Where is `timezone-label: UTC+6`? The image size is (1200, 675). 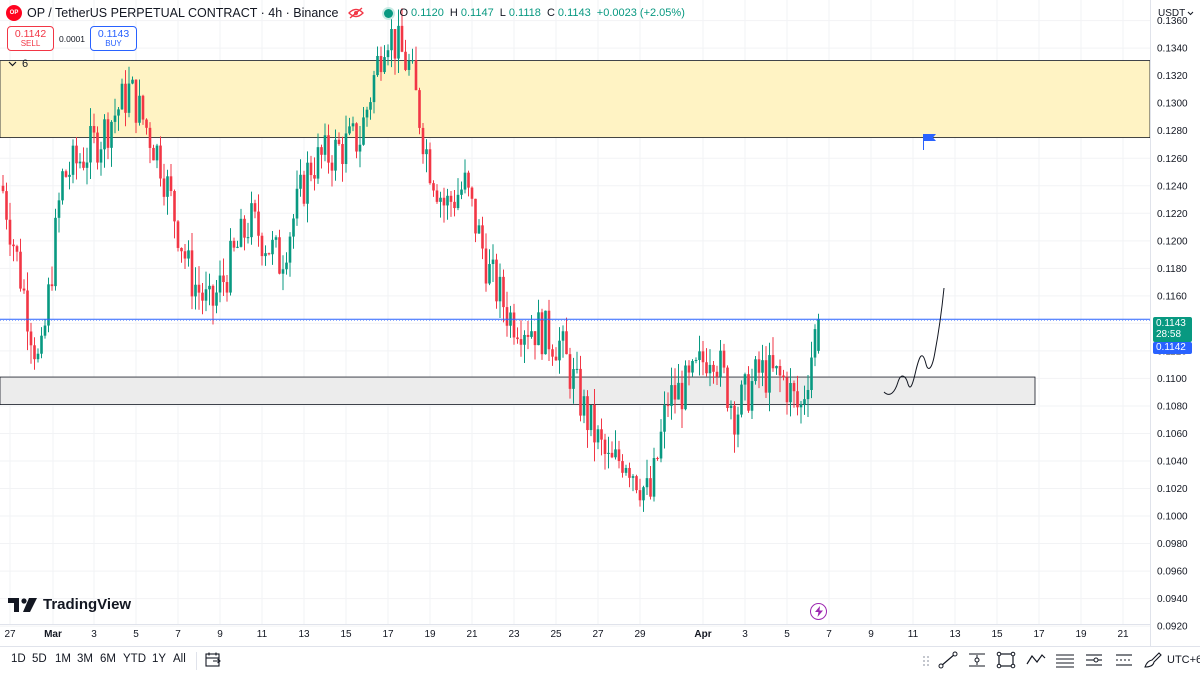
timezone-label: UTC+6 is located at coordinates (1183, 660).